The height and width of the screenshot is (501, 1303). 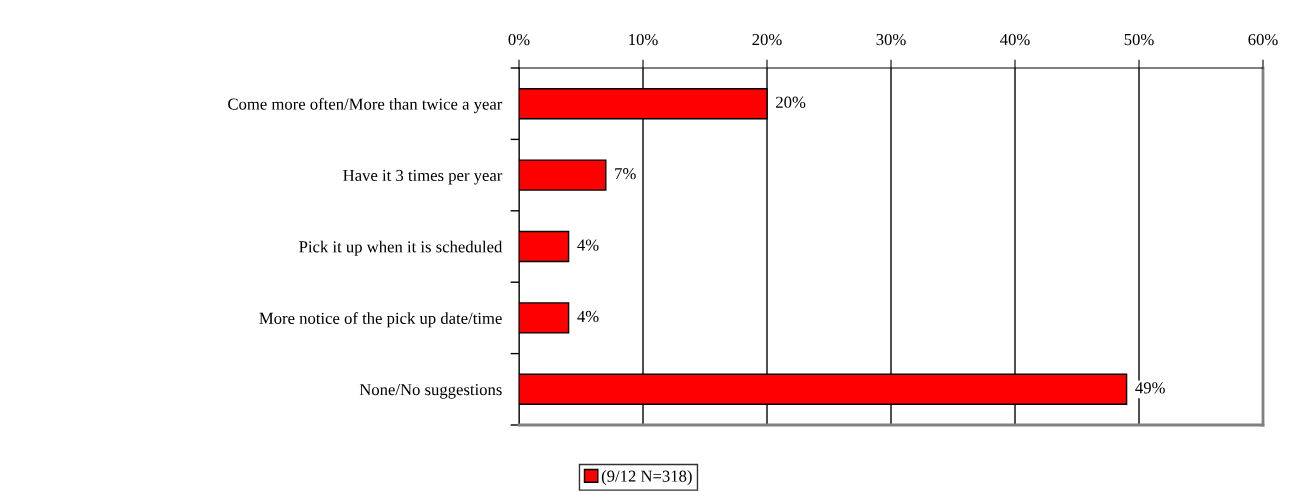 I want to click on data-label: 20%, so click(x=791, y=102).